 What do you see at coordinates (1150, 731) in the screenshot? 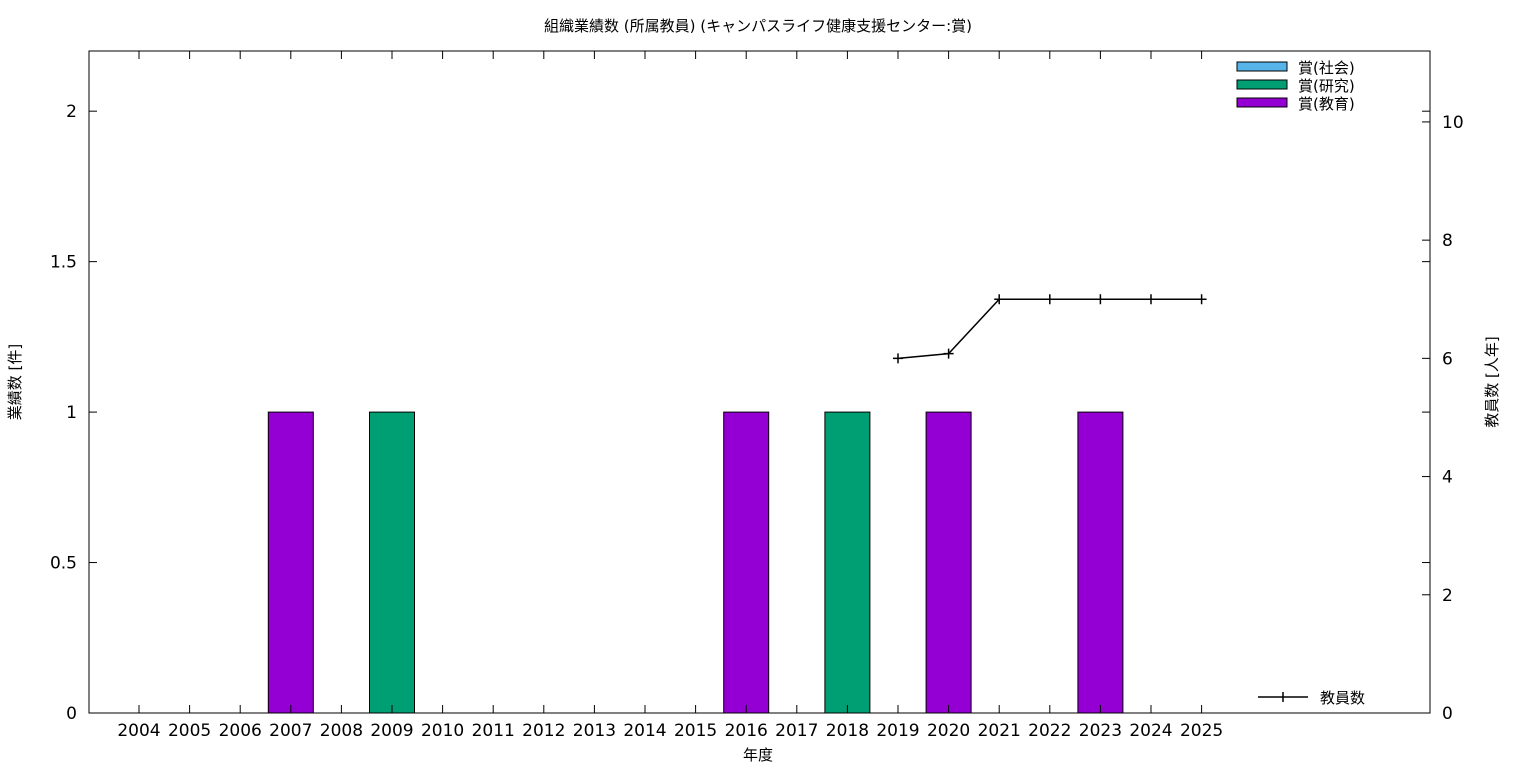
I see `x-tick-label: 2024` at bounding box center [1150, 731].